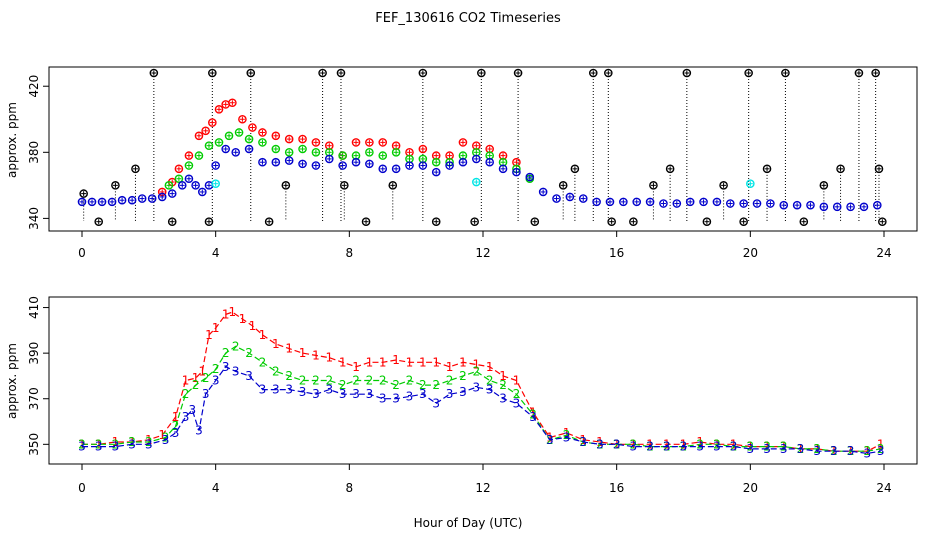 This screenshot has height=540, width=936. What do you see at coordinates (34, 307) in the screenshot?
I see `y-tick-label: 410` at bounding box center [34, 307].